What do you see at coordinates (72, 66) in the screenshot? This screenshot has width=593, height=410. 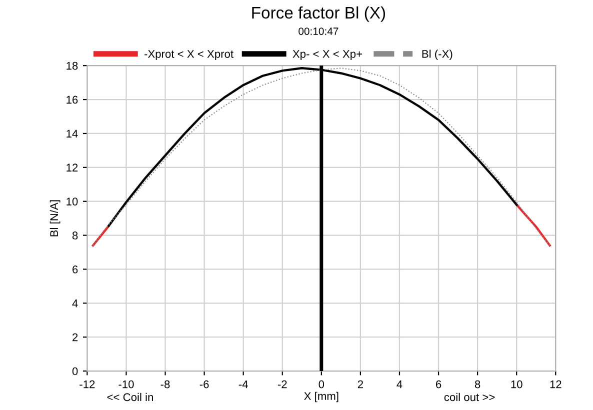 I see `y-tick-label: 18` at bounding box center [72, 66].